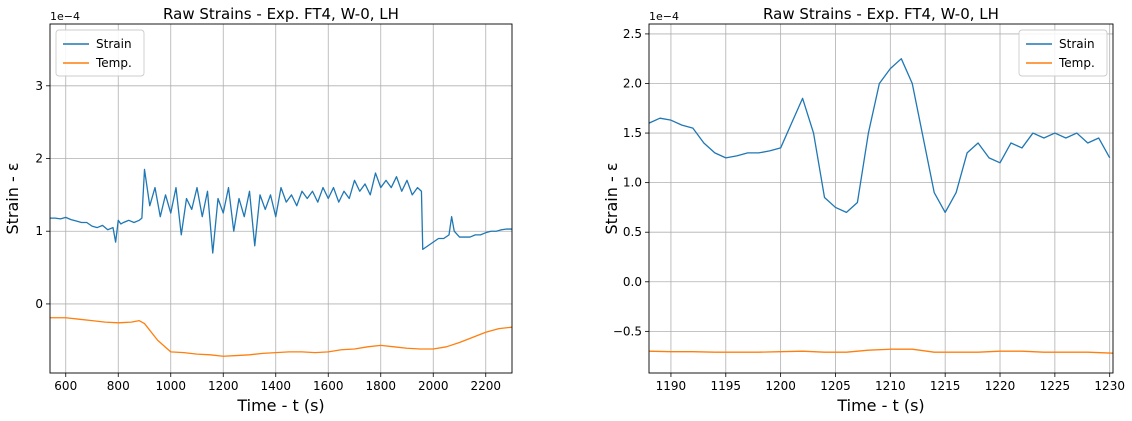 This screenshot has height=421, width=1132. What do you see at coordinates (275, 386) in the screenshot?
I see `x-tick-label: 1400` at bounding box center [275, 386].